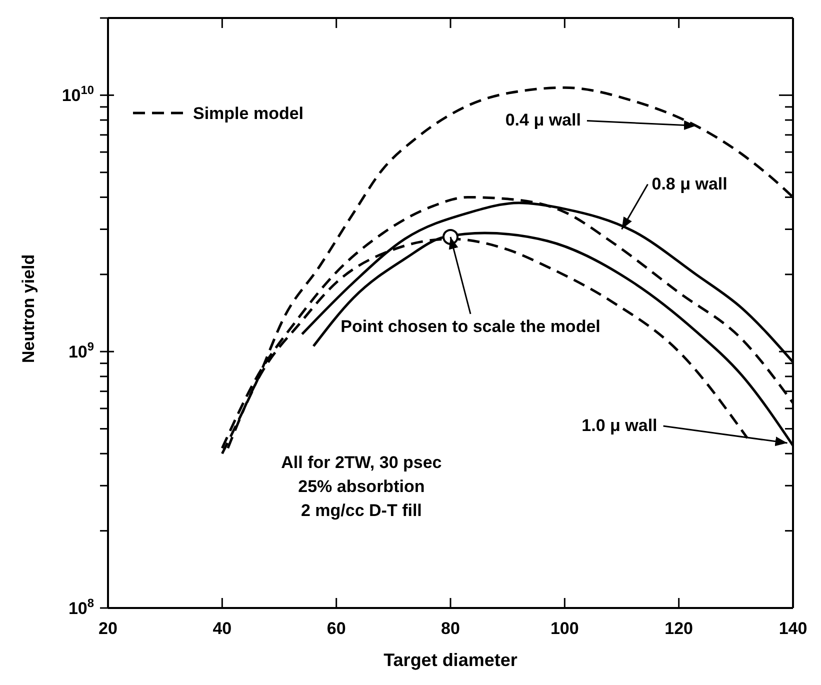 The width and height of the screenshot is (821, 685). I want to click on x-tick-label: 120, so click(679, 628).